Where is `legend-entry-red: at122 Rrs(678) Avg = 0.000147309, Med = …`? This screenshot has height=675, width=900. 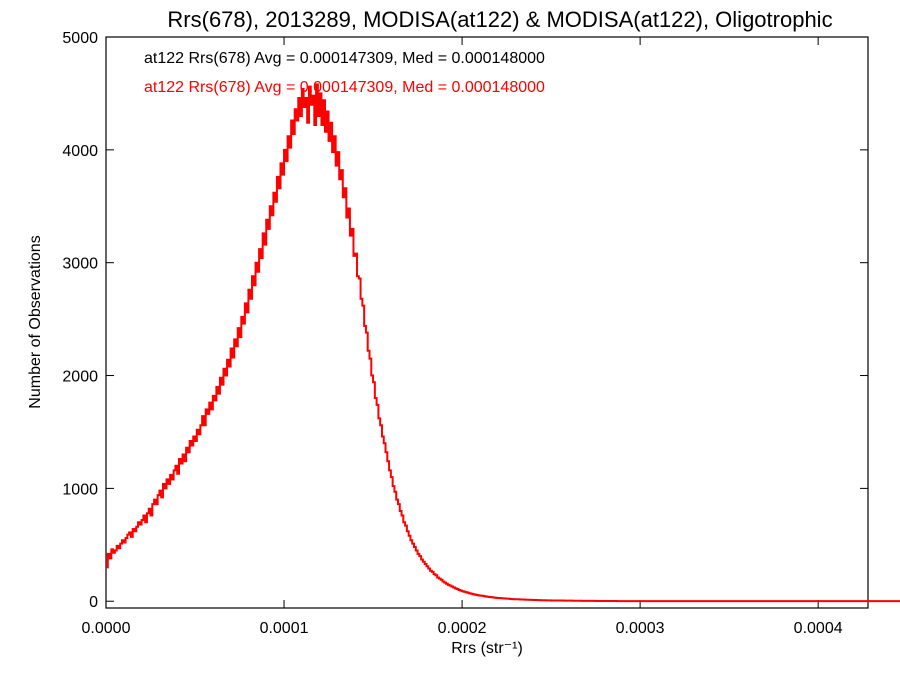
legend-entry-red: at122 Rrs(678) Avg = 0.000147309, Med = … is located at coordinates (344, 87).